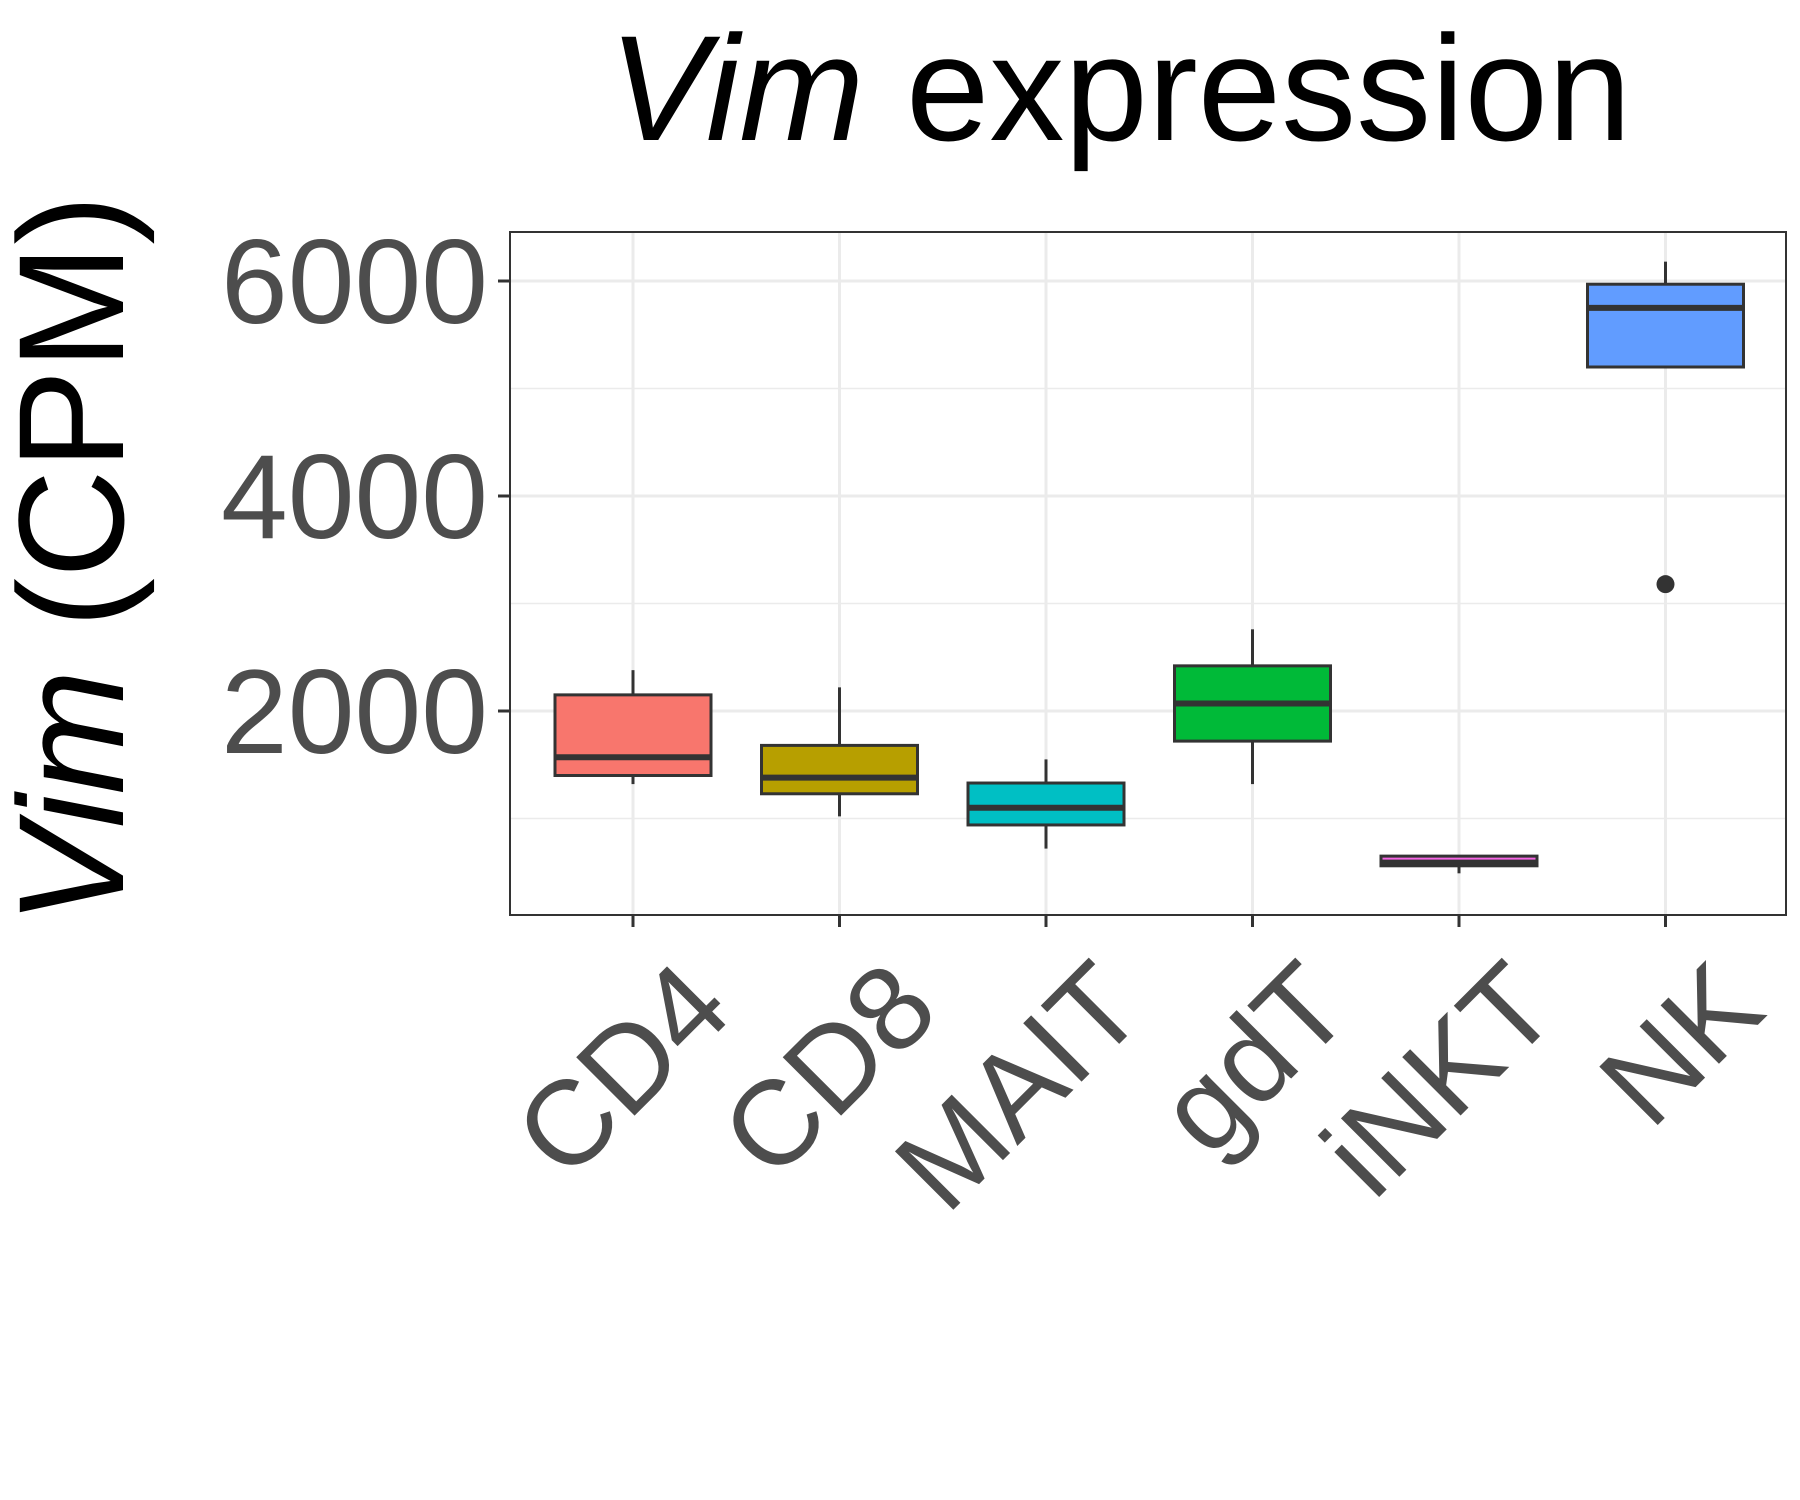 This screenshot has height=1500, width=1800. What do you see at coordinates (1438, 1079) in the screenshot?
I see `x-tick-label: iNKT` at bounding box center [1438, 1079].